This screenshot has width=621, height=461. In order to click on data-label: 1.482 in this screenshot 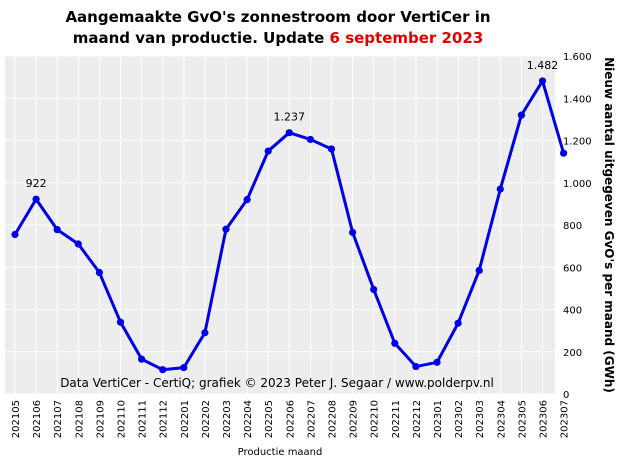, I will do `click(543, 65)`.